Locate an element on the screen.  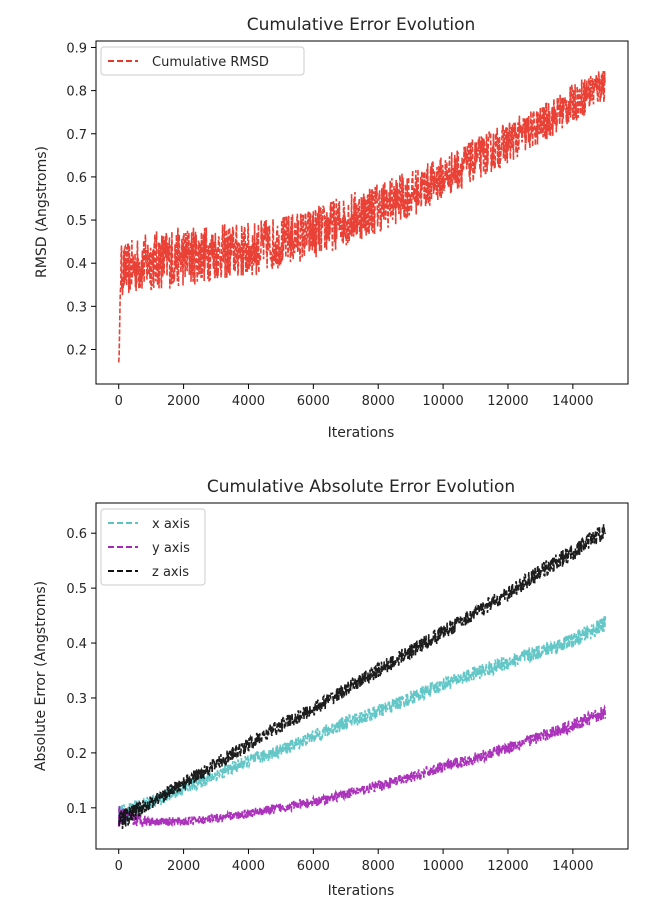
legend-label-y-axis: y axis is located at coordinates (171, 548).